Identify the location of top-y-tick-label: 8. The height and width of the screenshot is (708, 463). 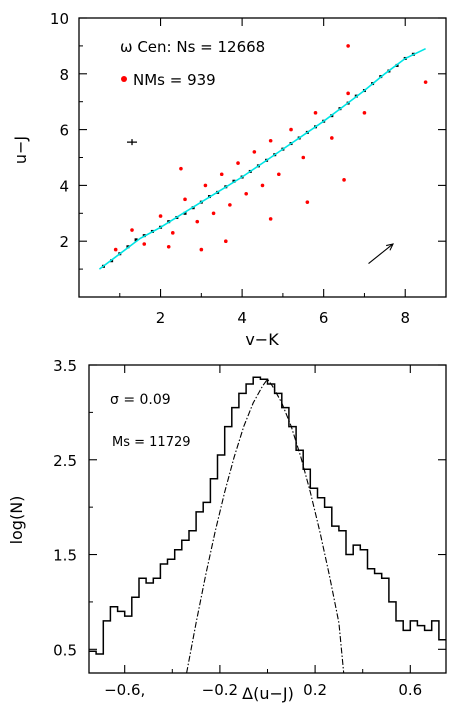
(64, 75).